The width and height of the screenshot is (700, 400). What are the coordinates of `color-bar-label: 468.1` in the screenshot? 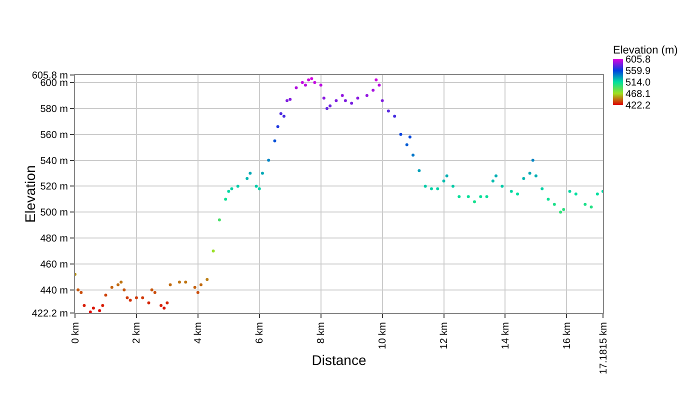 It's located at (638, 94).